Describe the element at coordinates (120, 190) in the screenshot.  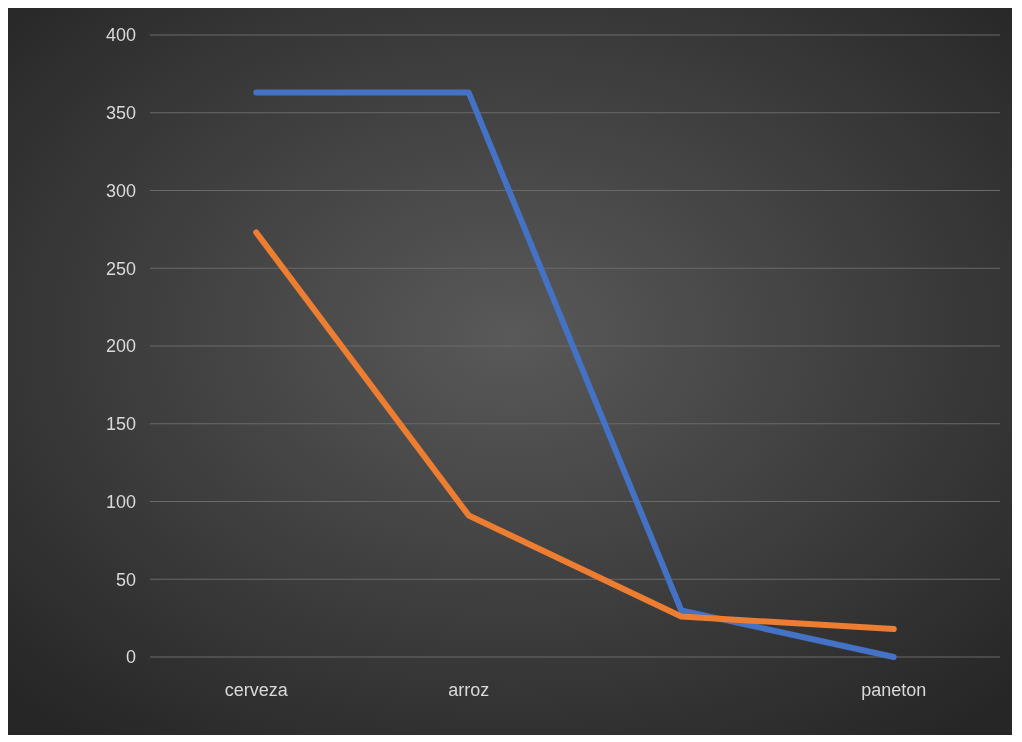
I see `y-tick-label: 300` at that location.